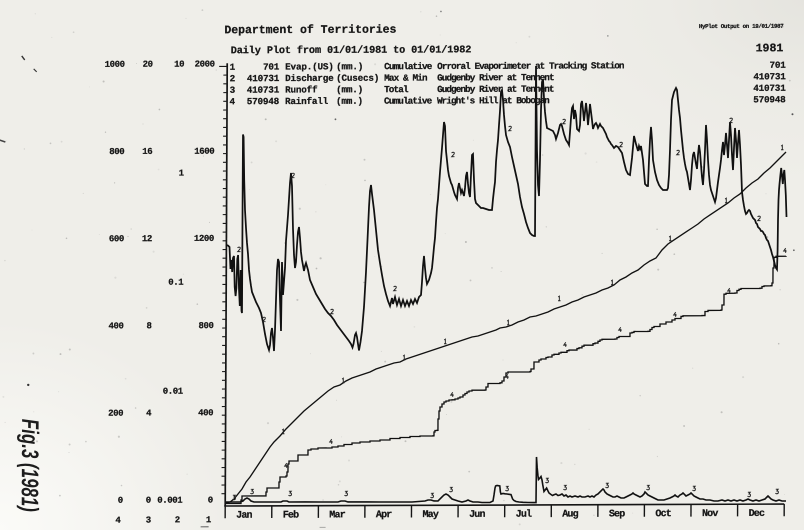 The image size is (804, 530). Describe the element at coordinates (384, 515) in the screenshot. I see `svg-text: Apr` at that location.